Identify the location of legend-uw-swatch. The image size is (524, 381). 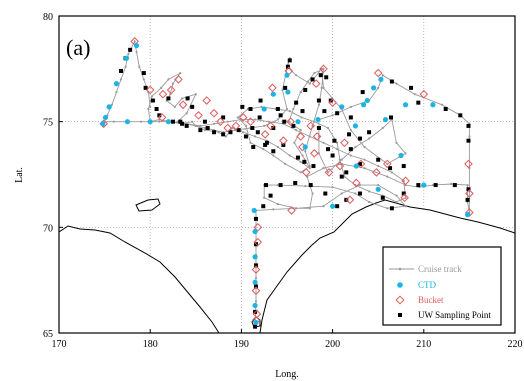
(400, 315).